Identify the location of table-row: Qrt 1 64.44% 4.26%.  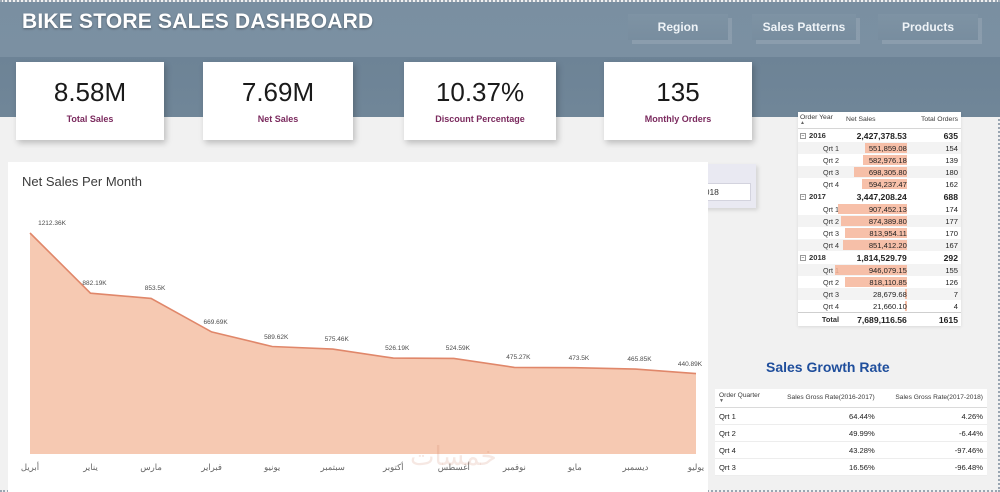
(851, 416).